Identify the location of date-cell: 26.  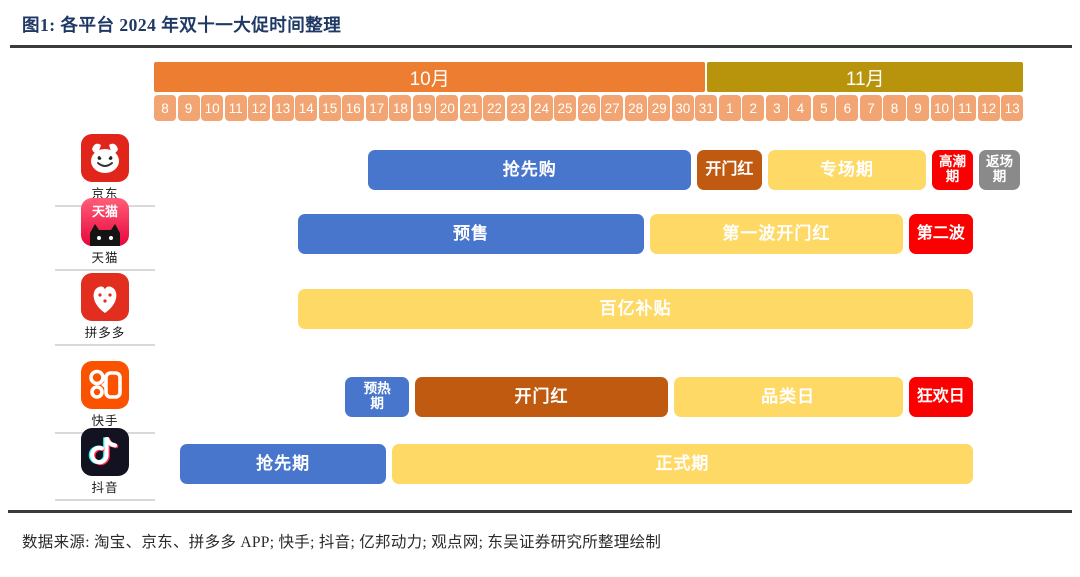
(588, 108).